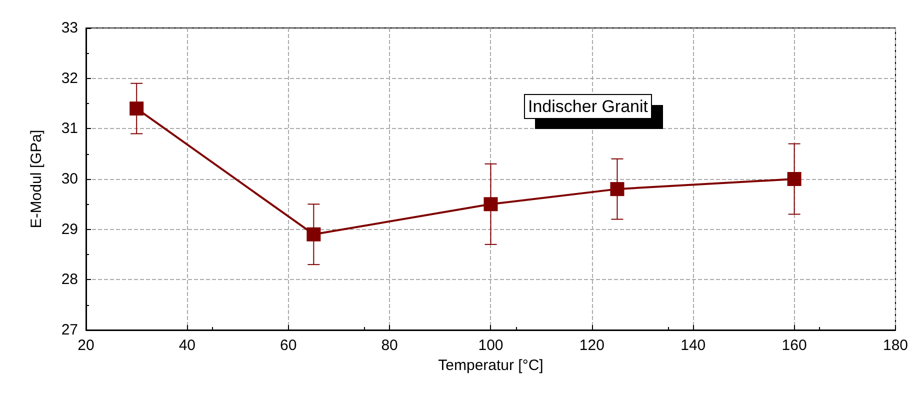 The height and width of the screenshot is (403, 919). What do you see at coordinates (69, 78) in the screenshot?
I see `y-tick-label: 32` at bounding box center [69, 78].